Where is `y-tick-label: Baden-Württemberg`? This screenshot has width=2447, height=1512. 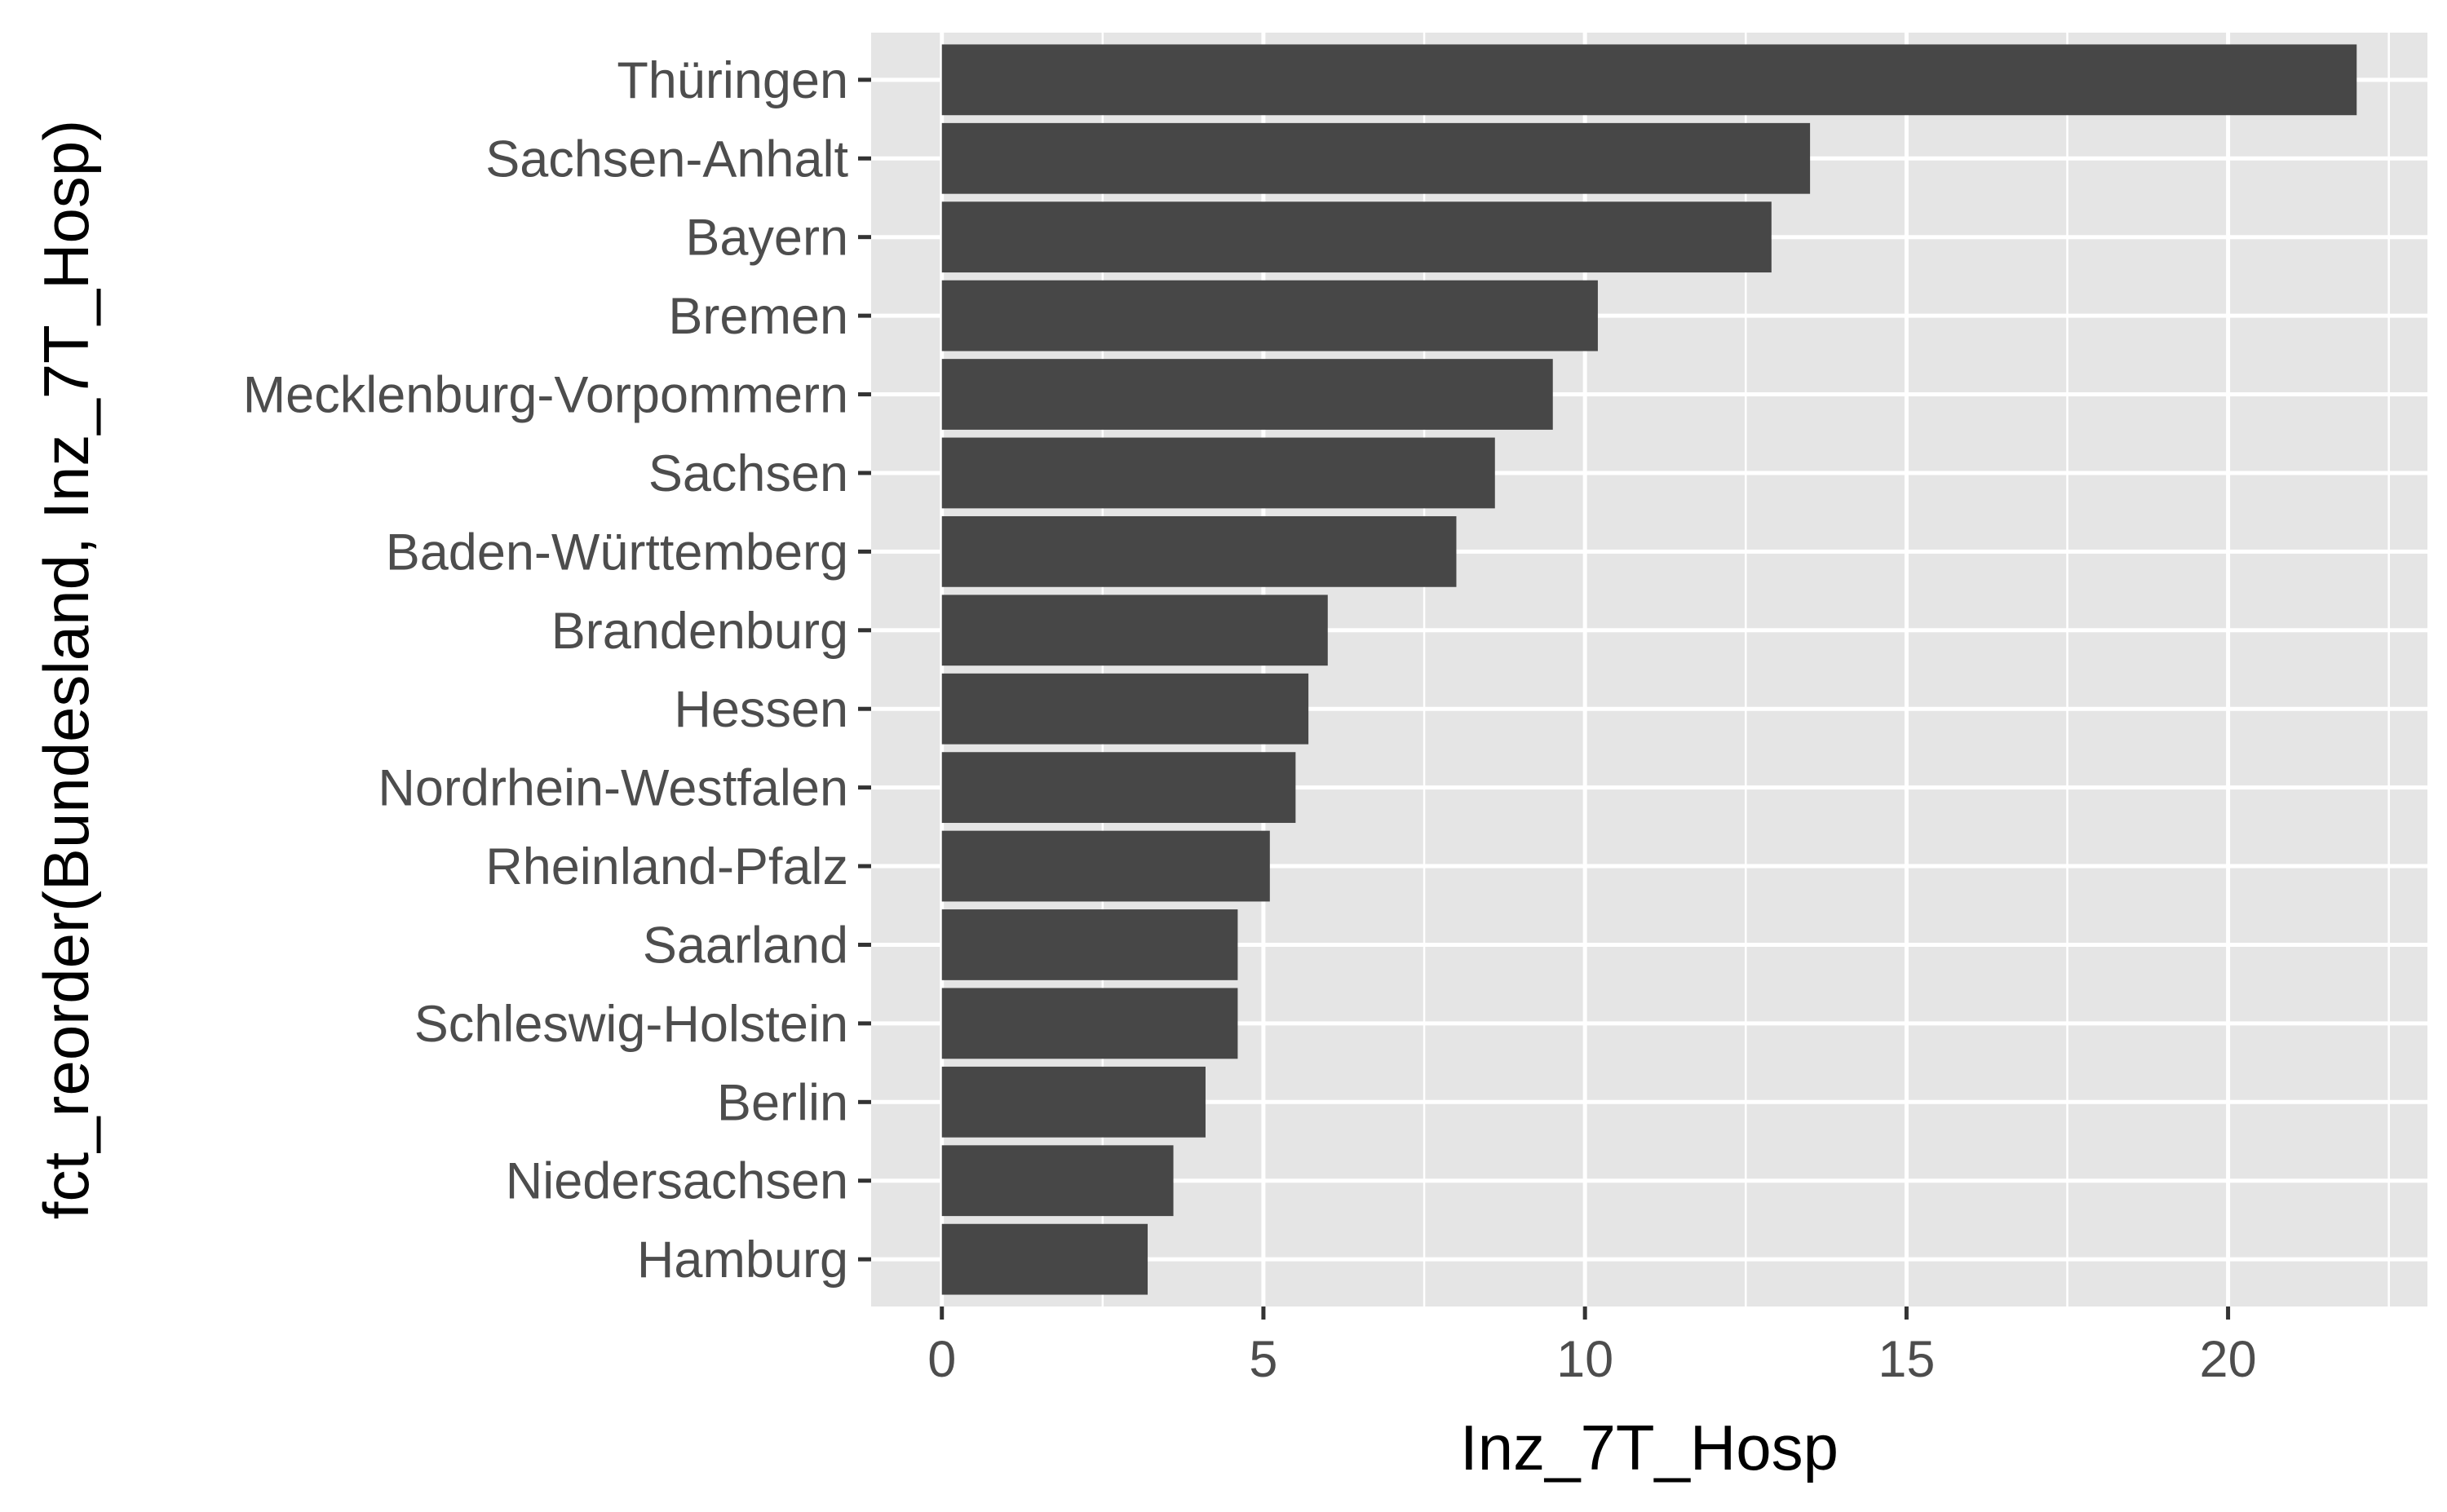 y-tick-label: Baden-Württemberg is located at coordinates (617, 552).